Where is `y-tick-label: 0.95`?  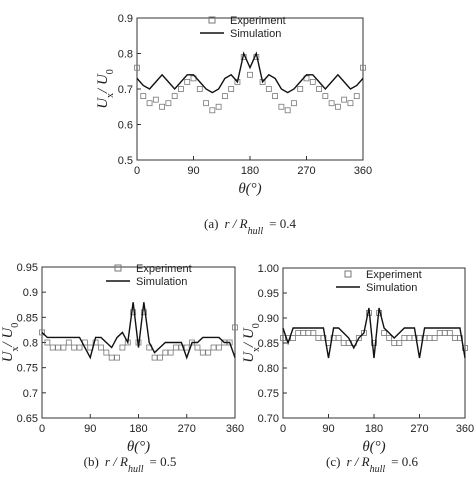
y-tick-label: 0.95 is located at coordinates (268, 294).